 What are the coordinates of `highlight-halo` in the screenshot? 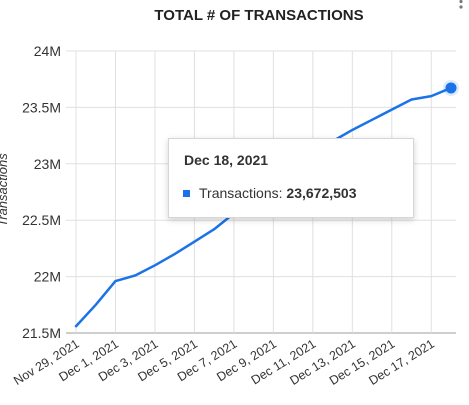 It's located at (451, 87).